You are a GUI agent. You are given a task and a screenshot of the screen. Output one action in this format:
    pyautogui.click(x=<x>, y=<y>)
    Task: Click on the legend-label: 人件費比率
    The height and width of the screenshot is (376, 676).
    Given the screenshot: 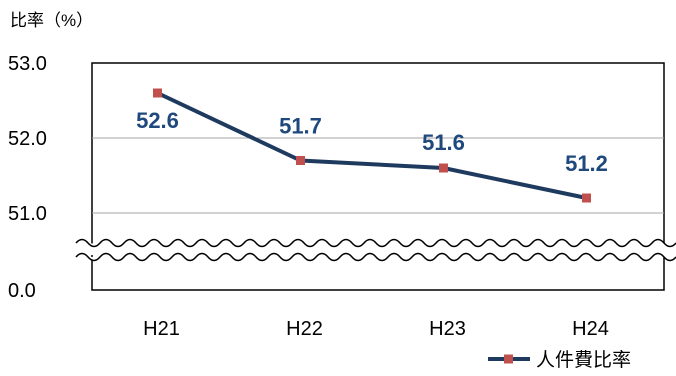 What is the action you would take?
    pyautogui.click(x=583, y=360)
    